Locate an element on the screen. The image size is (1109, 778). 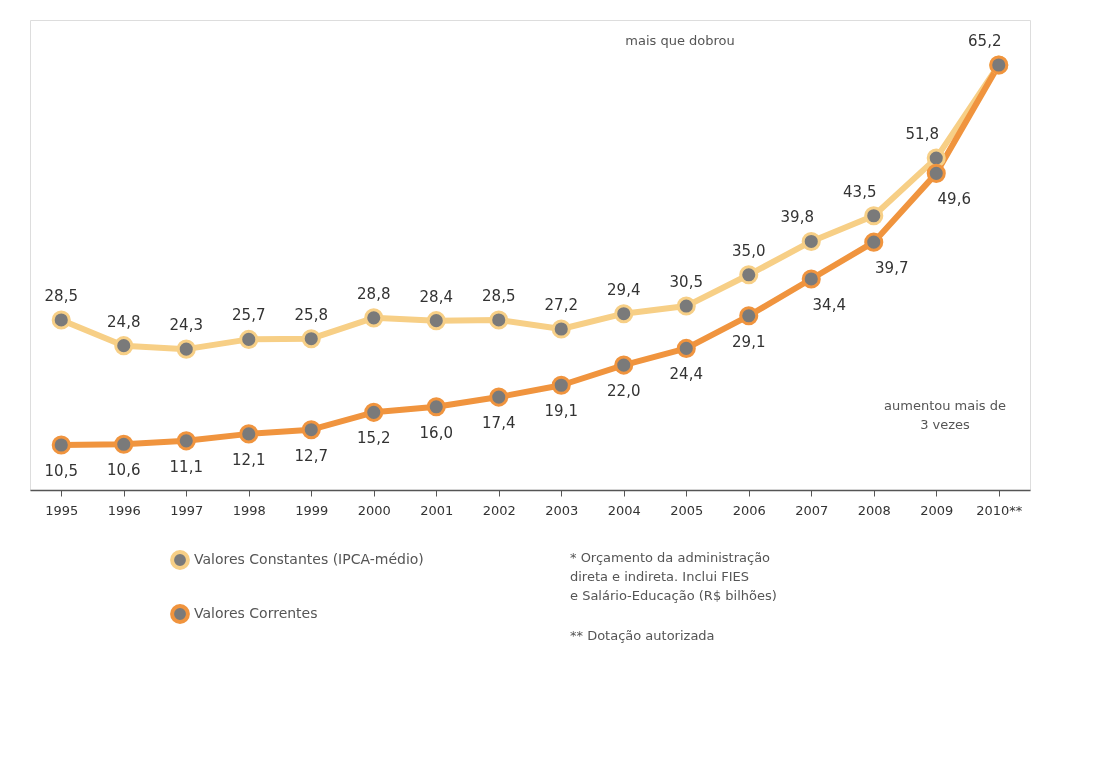
x-tick-label: 2001 is located at coordinates (437, 510).